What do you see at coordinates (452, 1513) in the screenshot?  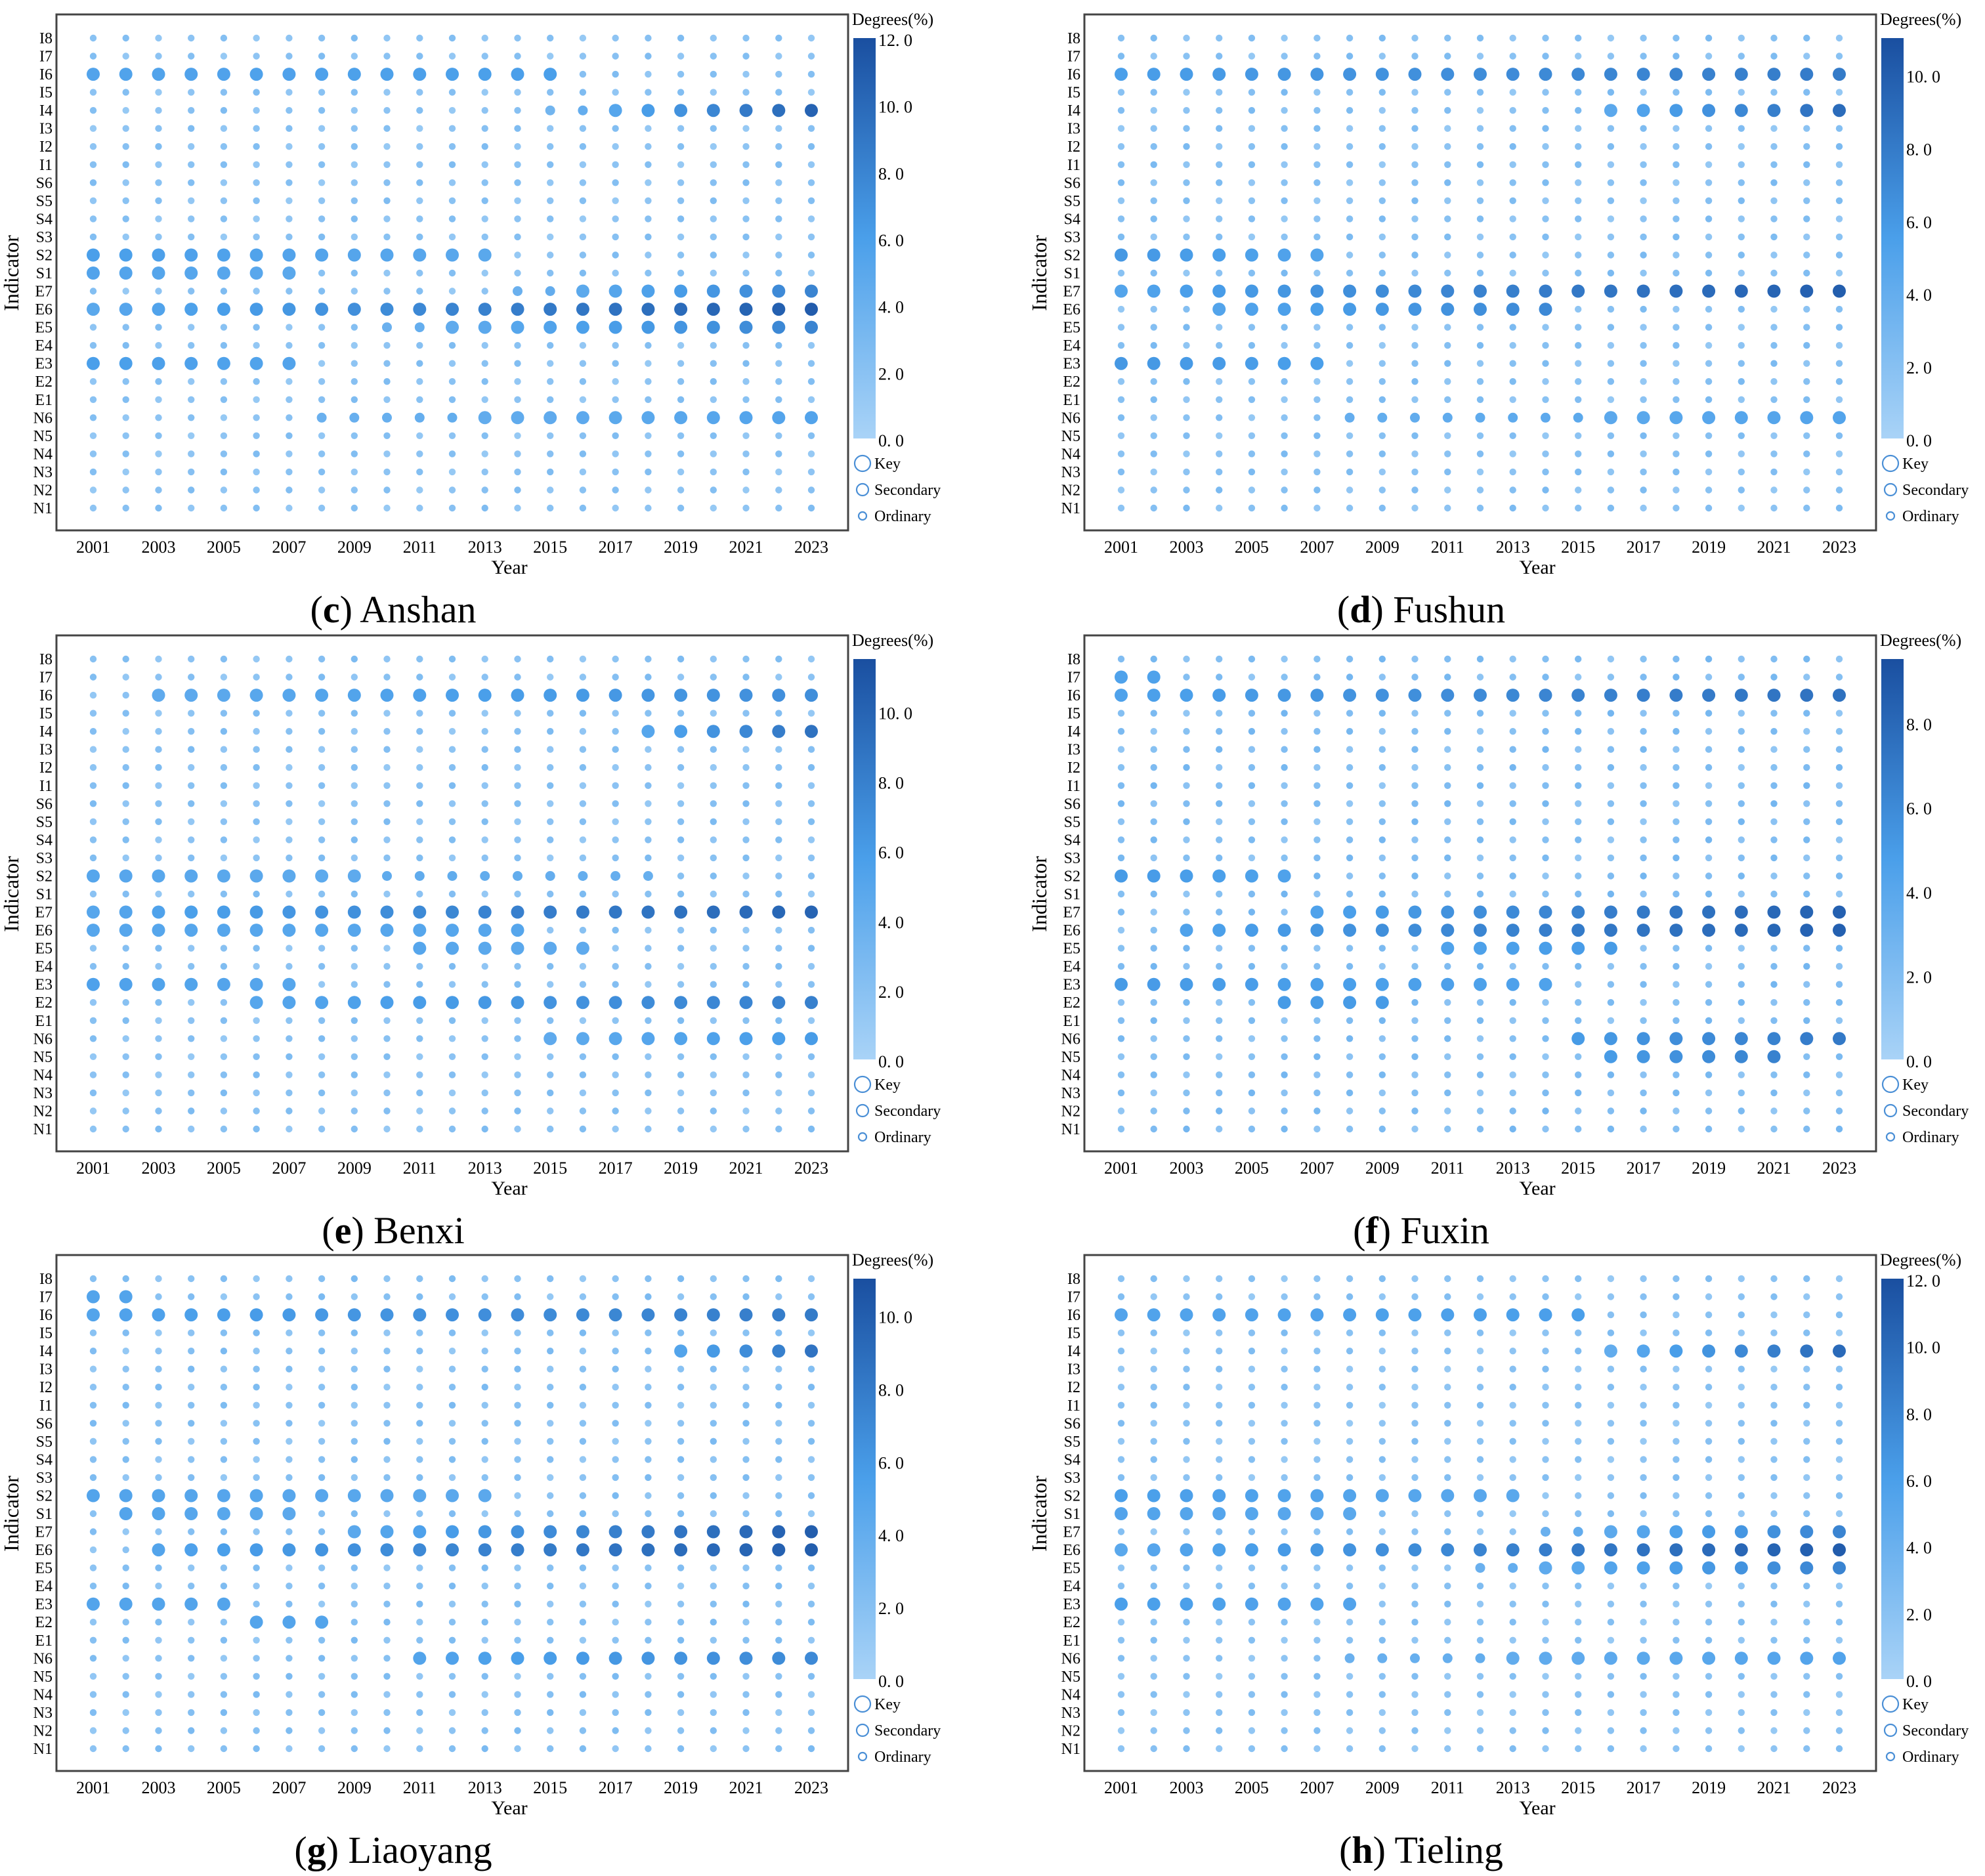 I see `plot-frame` at bounding box center [452, 1513].